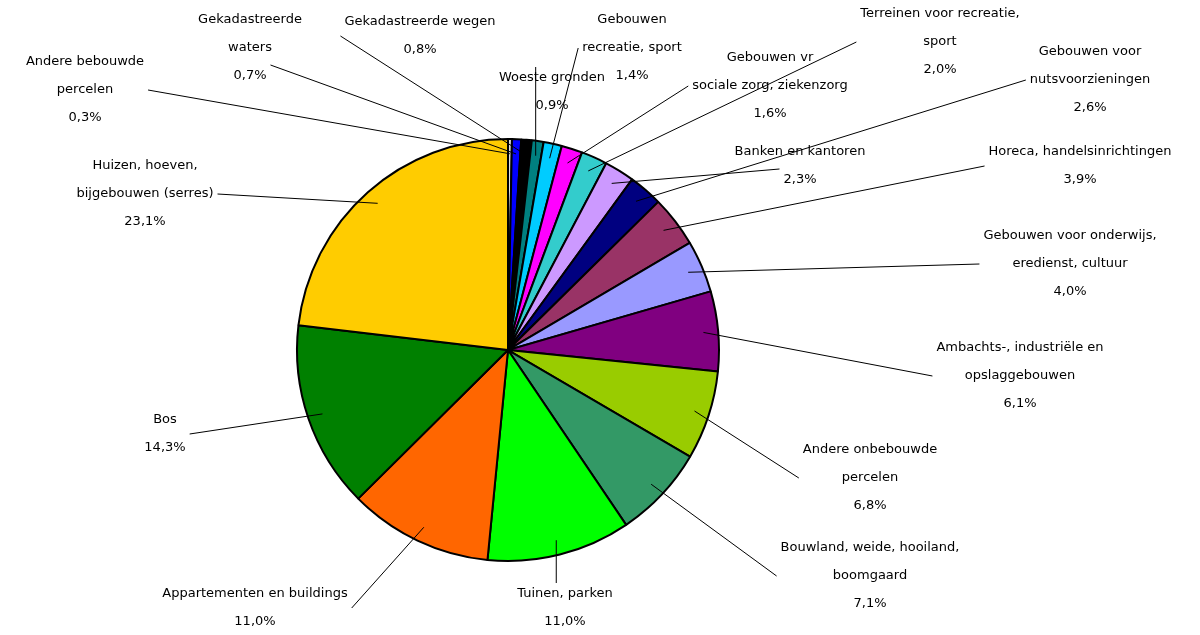 The width and height of the screenshot is (1200, 635). I want to click on slice-label: Andere bebouwde percelen, so click(85, 75).